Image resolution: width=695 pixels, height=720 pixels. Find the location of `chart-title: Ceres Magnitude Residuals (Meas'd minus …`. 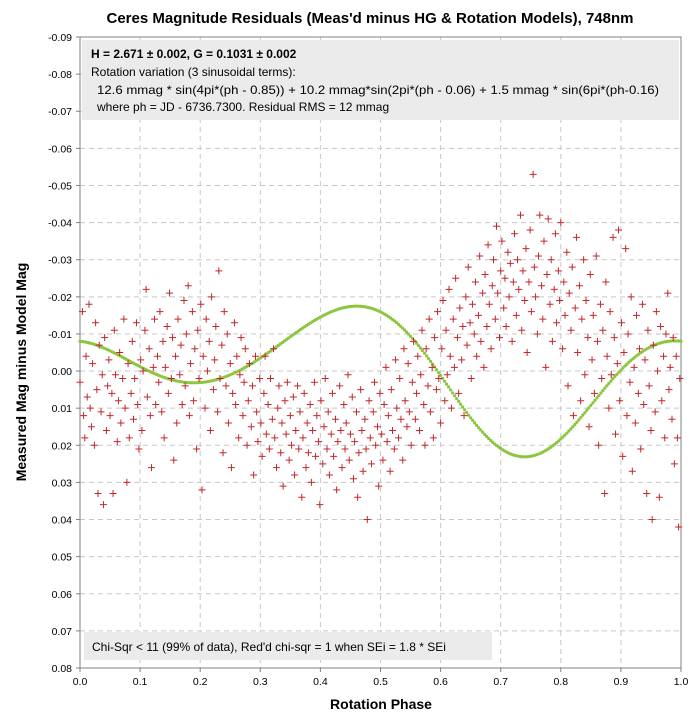

chart-title: Ceres Magnitude Residuals (Meas'd minus … is located at coordinates (370, 18).